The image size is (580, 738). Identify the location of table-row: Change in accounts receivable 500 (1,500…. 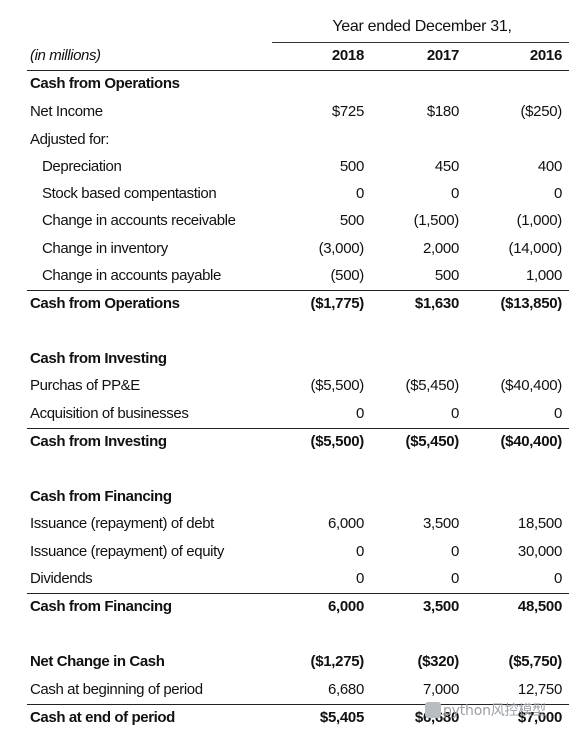
(290, 221).